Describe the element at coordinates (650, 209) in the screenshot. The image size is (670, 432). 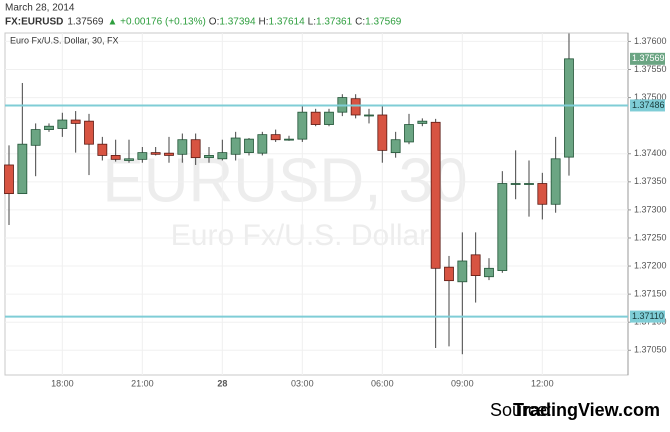
I see `y-tick-label: 1.37300` at that location.